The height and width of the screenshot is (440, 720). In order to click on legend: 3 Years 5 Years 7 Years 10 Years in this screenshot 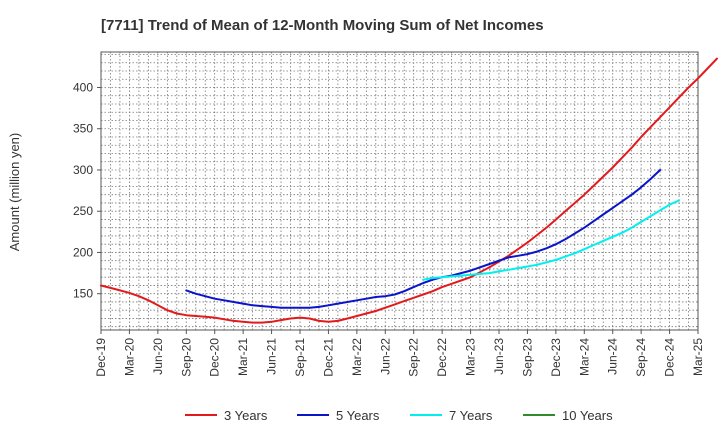, I will do `click(399, 415)`.